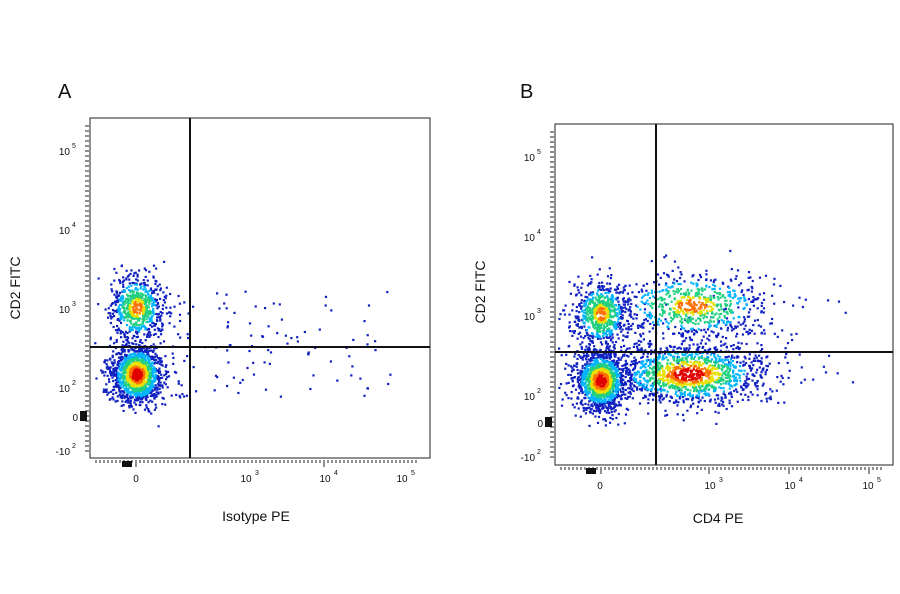 The image size is (900, 594). Describe the element at coordinates (526, 92) in the screenshot. I see `panel-letter: B` at that location.